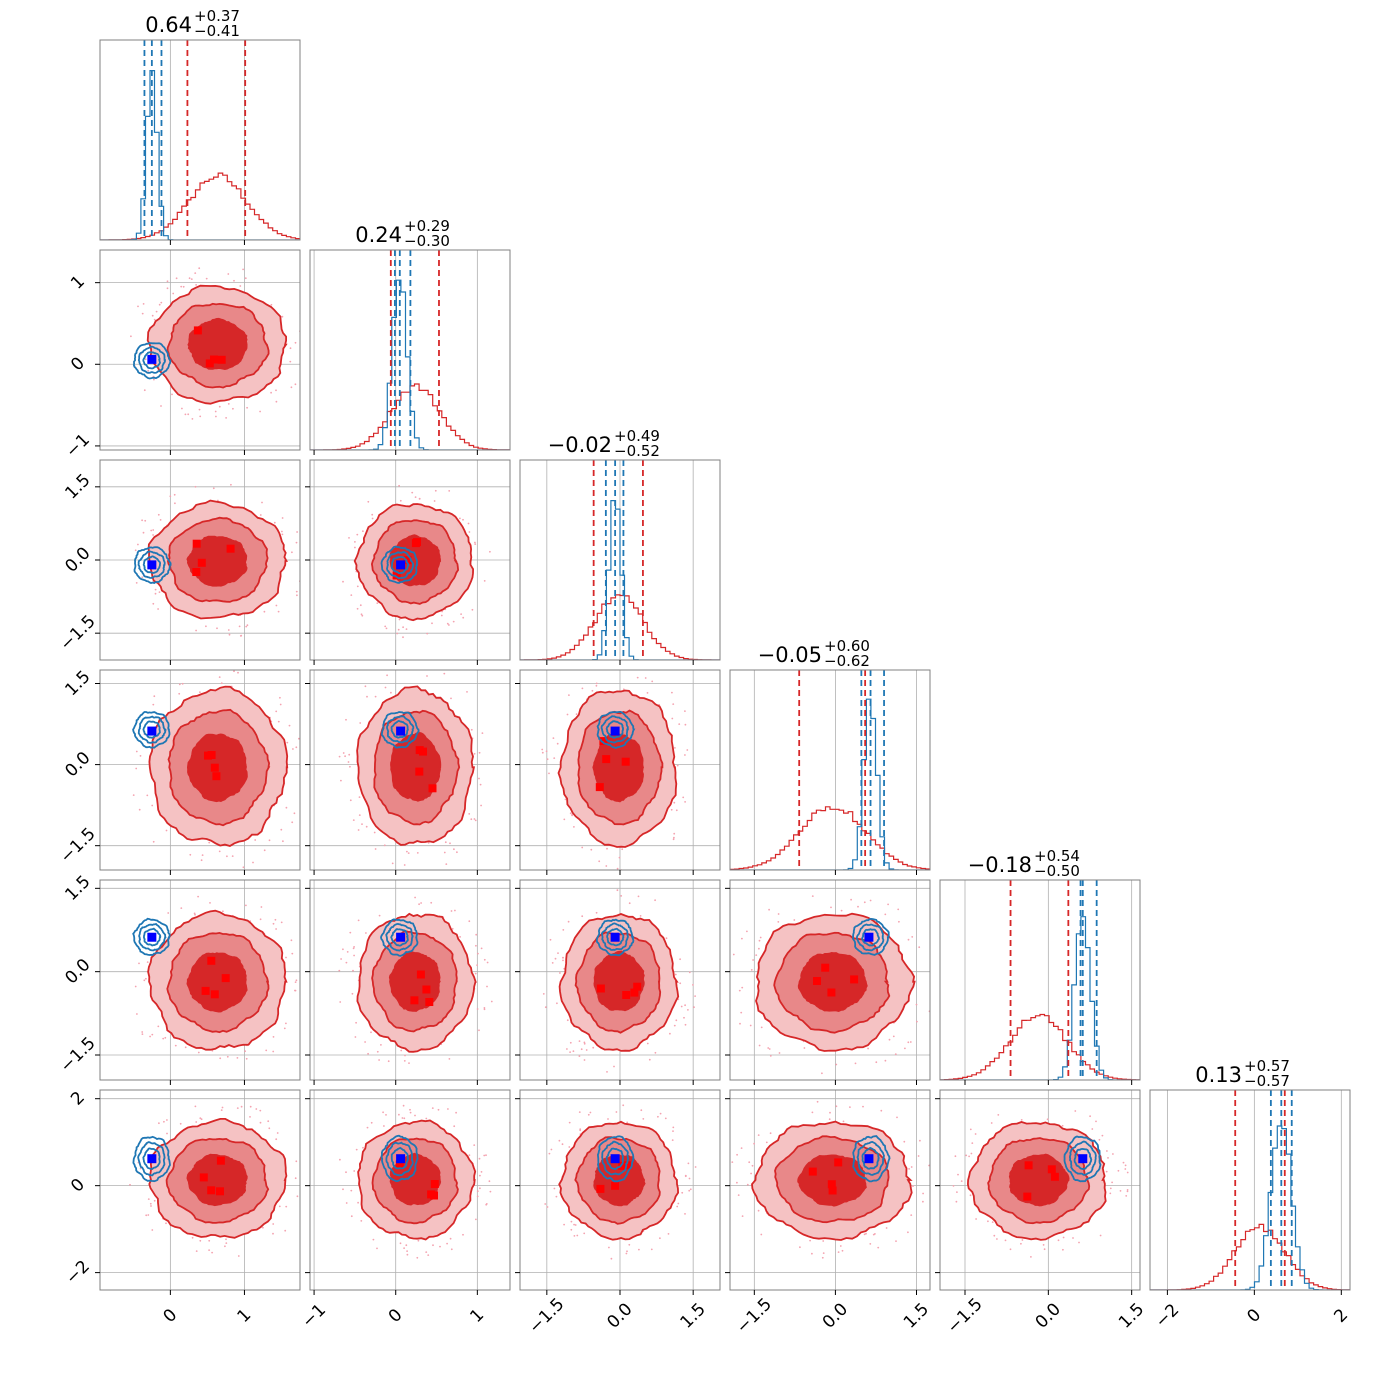  I want to click on panel-r3-c0: −1.5 0.0 1.5, so click(178, 771).